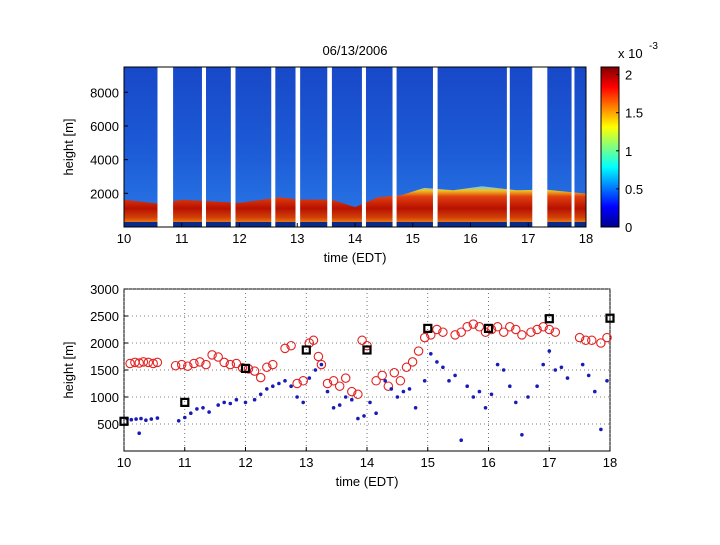  What do you see at coordinates (428, 462) in the screenshot?
I see `x-tick-label: 15` at bounding box center [428, 462].